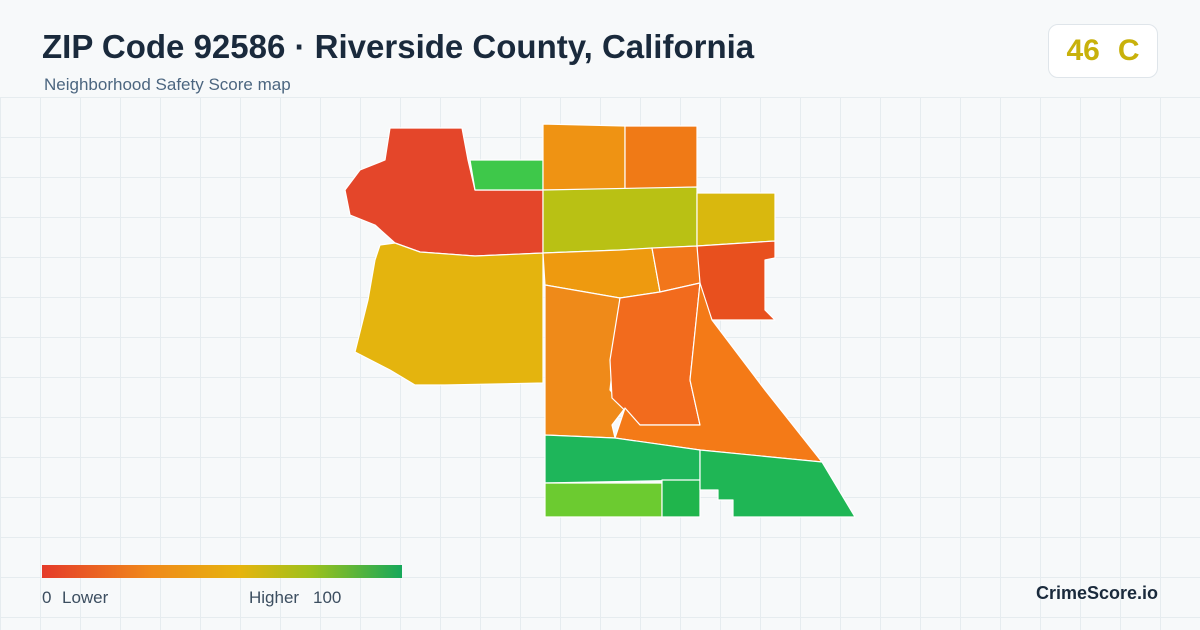  I want to click on legend-gradient, so click(222, 571).